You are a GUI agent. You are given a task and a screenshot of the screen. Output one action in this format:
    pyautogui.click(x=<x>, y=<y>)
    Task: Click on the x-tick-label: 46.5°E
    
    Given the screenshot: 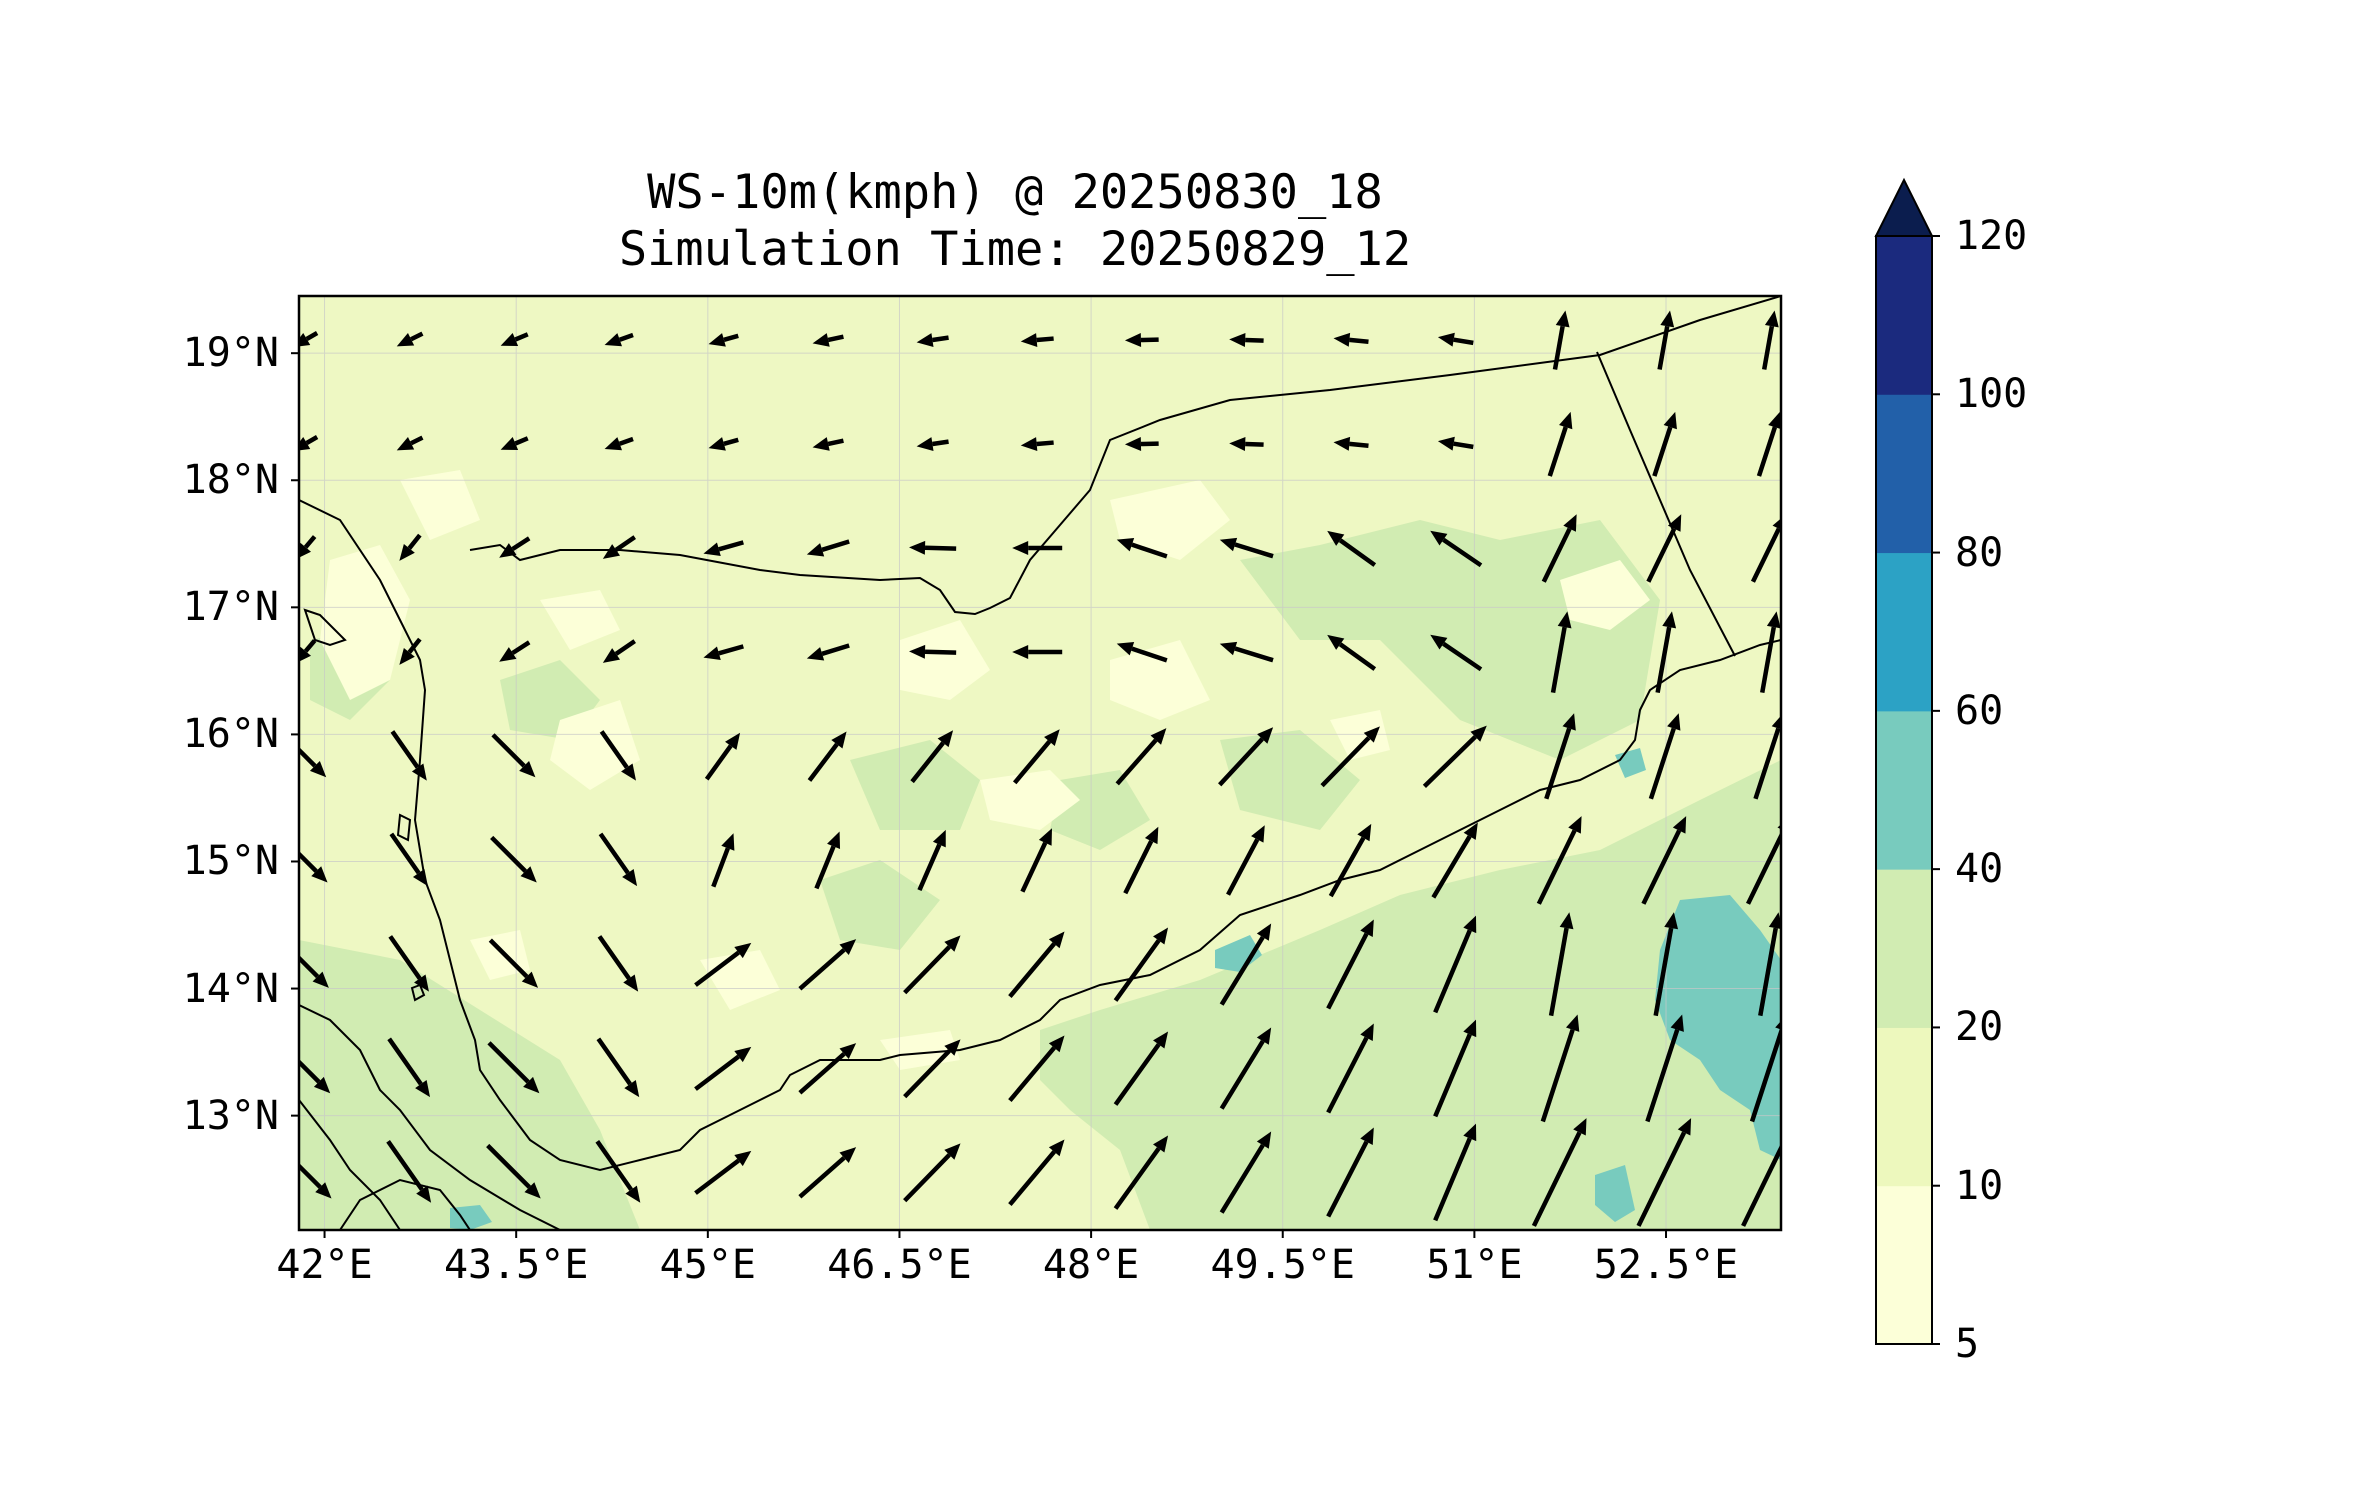 What is the action you would take?
    pyautogui.click(x=899, y=1265)
    